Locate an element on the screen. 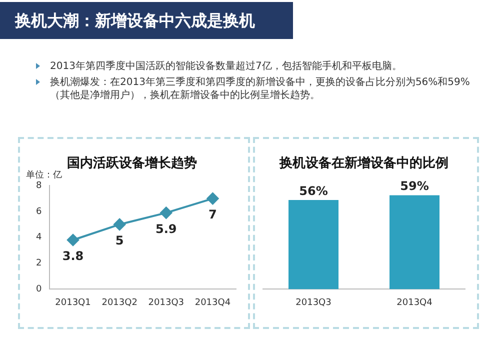  x-tick-label: 2013Q2 is located at coordinates (120, 303).